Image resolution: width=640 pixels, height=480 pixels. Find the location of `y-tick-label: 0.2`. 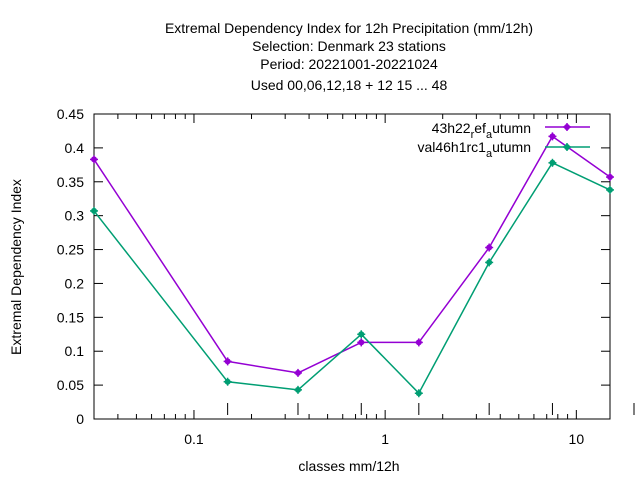

y-tick-label: 0.2 is located at coordinates (75, 283).